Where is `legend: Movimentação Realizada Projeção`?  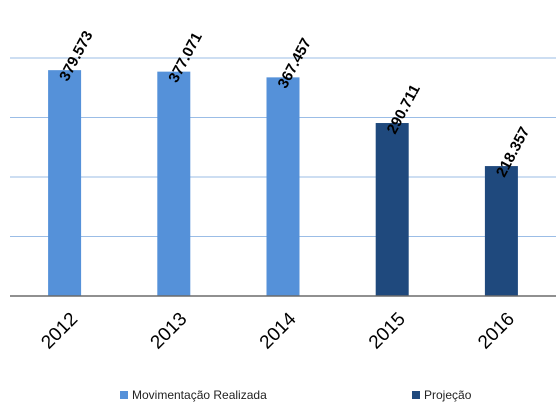
legend: Movimentação Realizada Projeção is located at coordinates (278, 395).